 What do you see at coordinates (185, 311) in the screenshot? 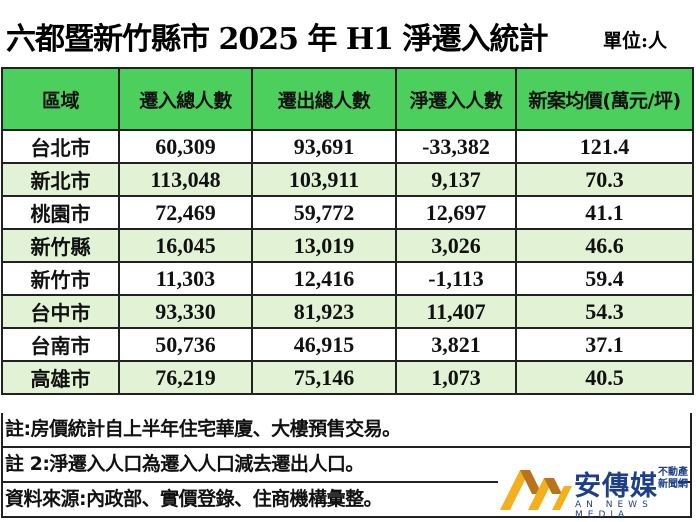
I see `cell-moved-in: 93,330` at bounding box center [185, 311].